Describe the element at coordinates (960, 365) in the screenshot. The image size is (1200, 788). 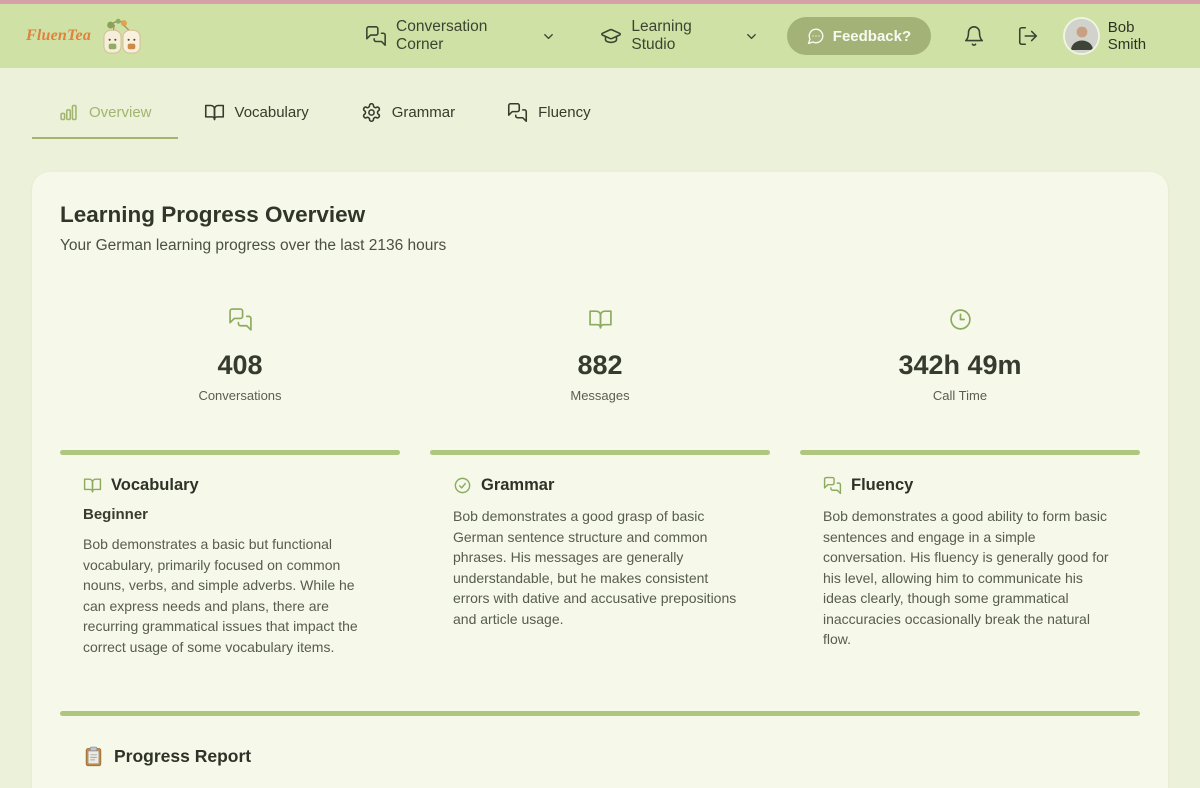
I see `stat-value: 342h 49m` at that location.